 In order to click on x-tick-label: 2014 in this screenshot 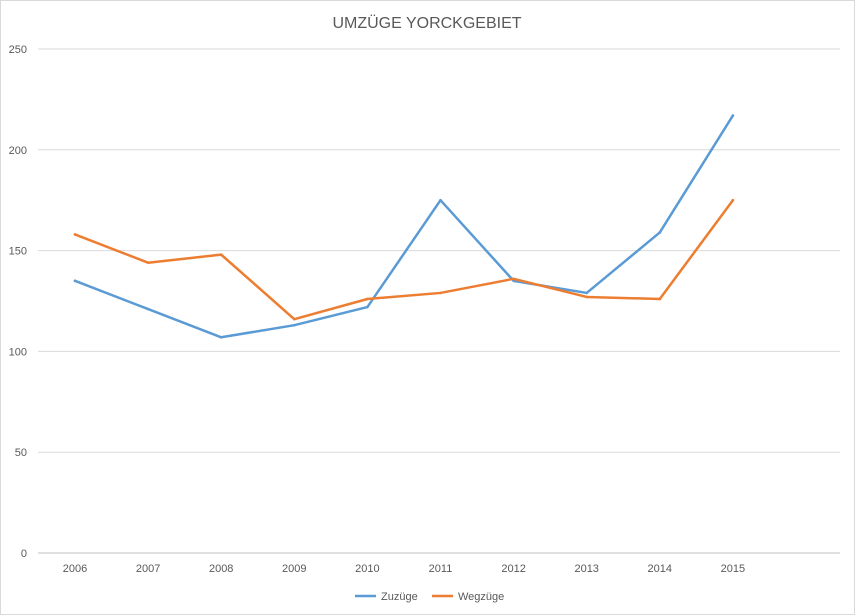, I will do `click(660, 569)`.